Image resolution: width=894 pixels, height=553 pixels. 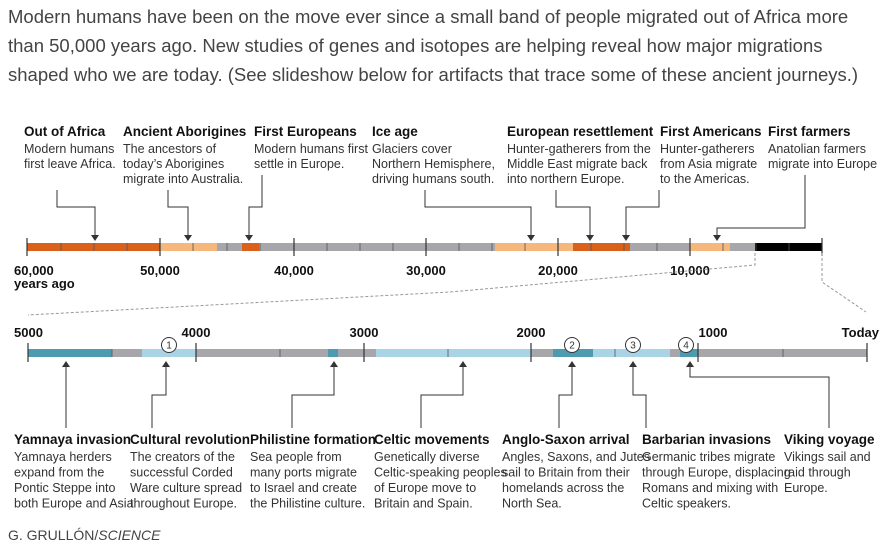 What do you see at coordinates (44, 283) in the screenshot?
I see `years-ago-label: years ago` at bounding box center [44, 283].